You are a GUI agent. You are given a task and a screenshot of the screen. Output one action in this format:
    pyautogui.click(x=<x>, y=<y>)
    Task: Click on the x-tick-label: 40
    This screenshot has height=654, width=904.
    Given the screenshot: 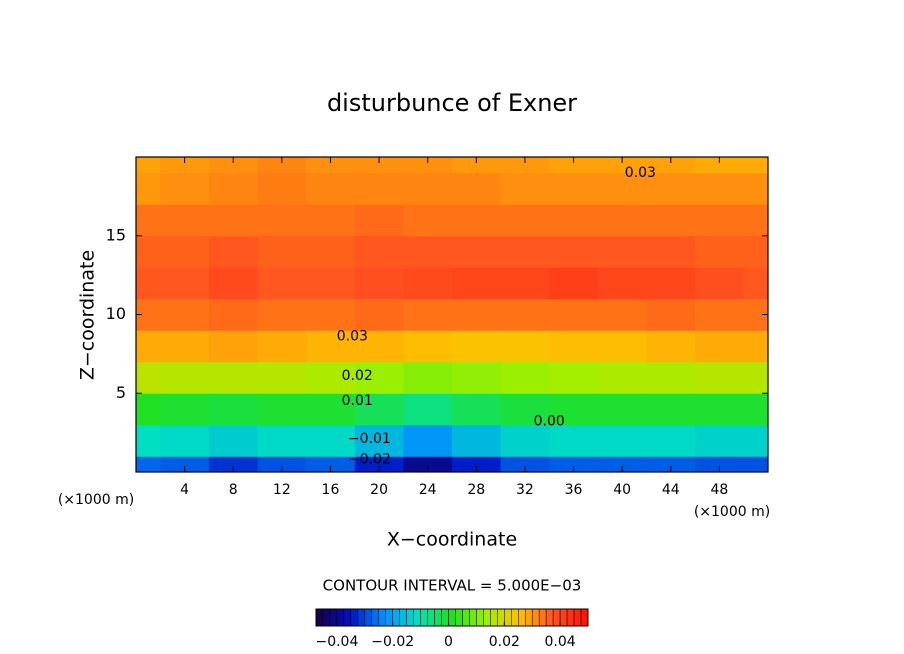 What is the action you would take?
    pyautogui.click(x=622, y=490)
    